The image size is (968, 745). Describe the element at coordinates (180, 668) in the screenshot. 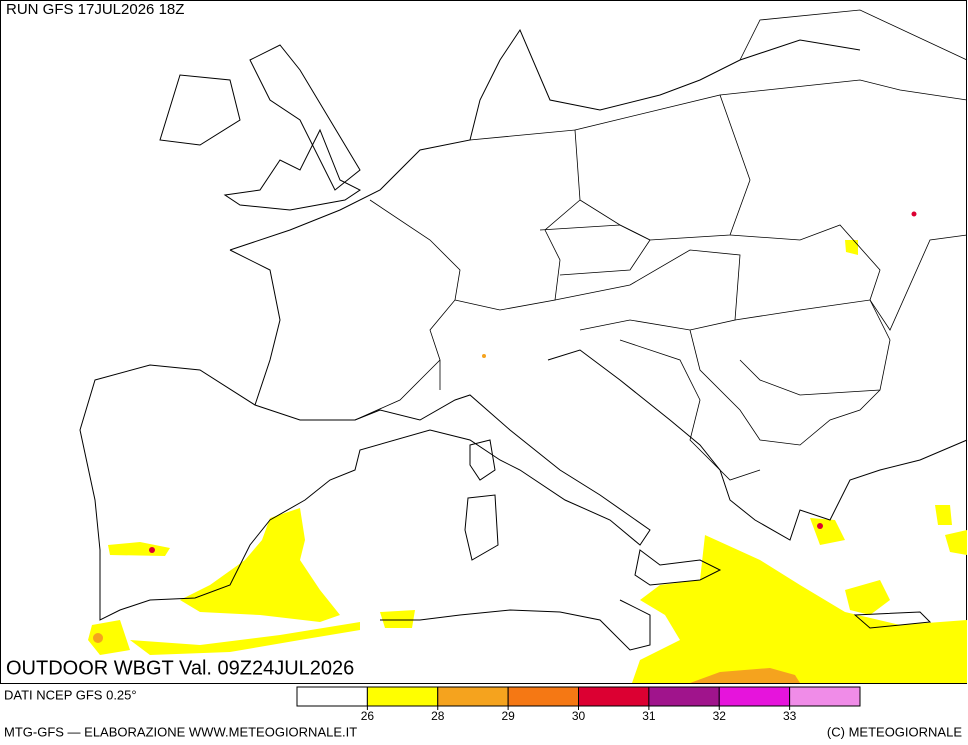

I see `map-title: OUTDOOR WBGT Val. 09Z24JUL2026` at that location.